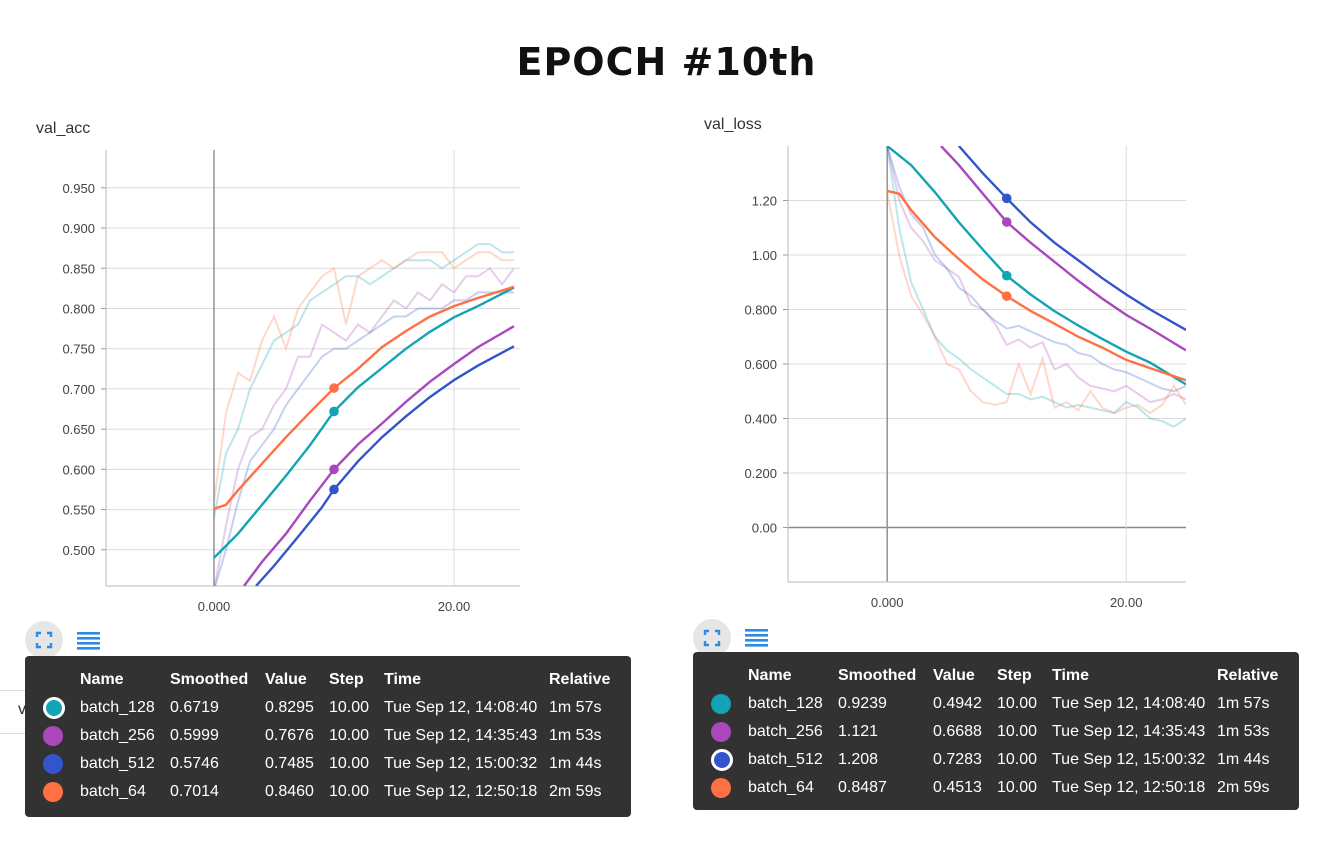 The height and width of the screenshot is (860, 1333). Describe the element at coordinates (78, 268) in the screenshot. I see `y-tick-label: 0.850` at that location.